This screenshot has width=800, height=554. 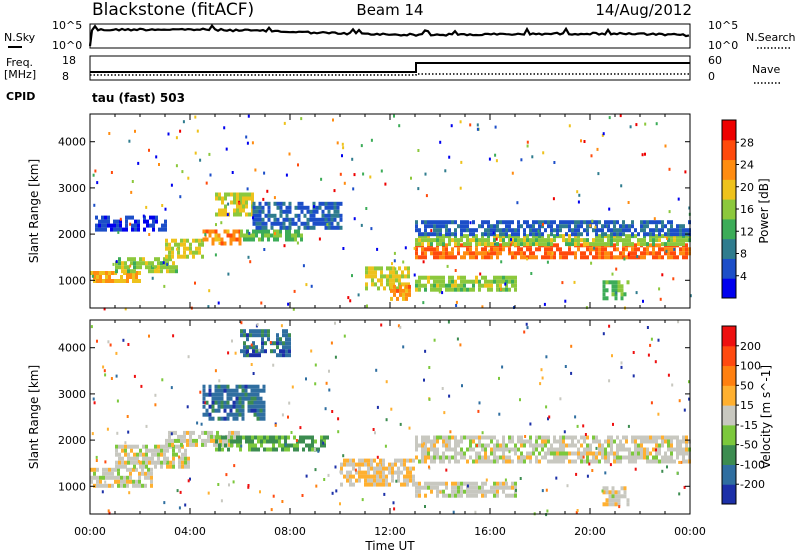 I want to click on x-tick-label: 16:00, so click(x=490, y=531).